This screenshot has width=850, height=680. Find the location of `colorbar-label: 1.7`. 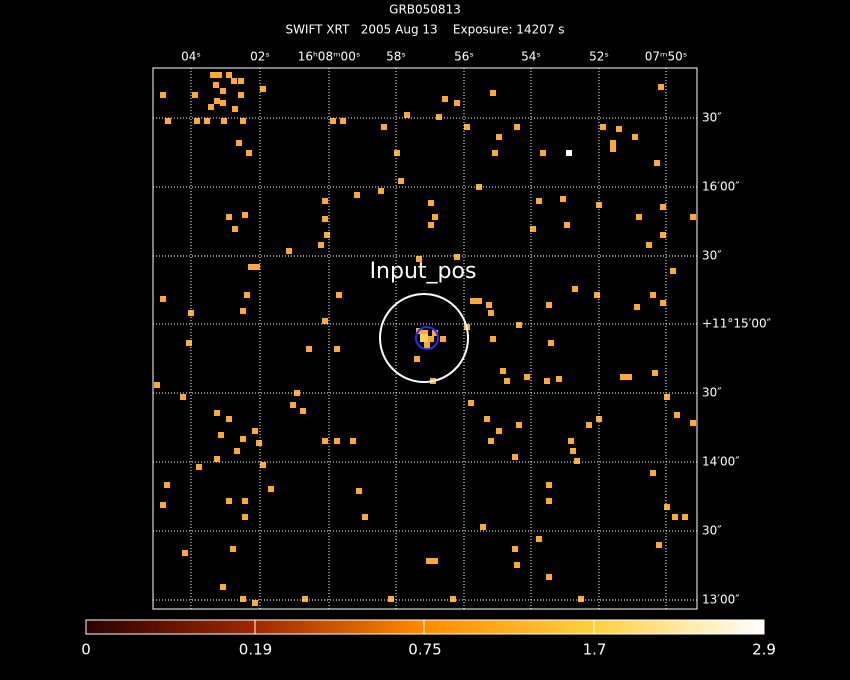

colorbar-label: 1.7 is located at coordinates (595, 650).